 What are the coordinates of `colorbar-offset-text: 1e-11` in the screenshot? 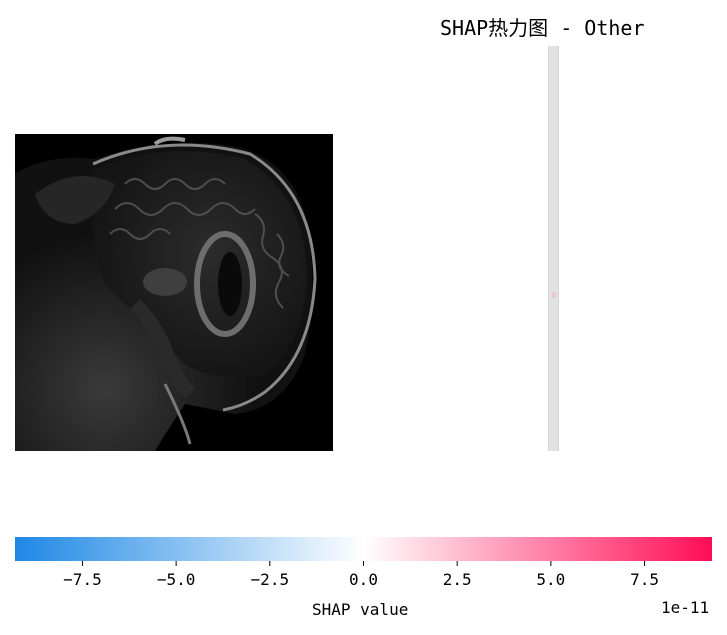 It's located at (685, 607).